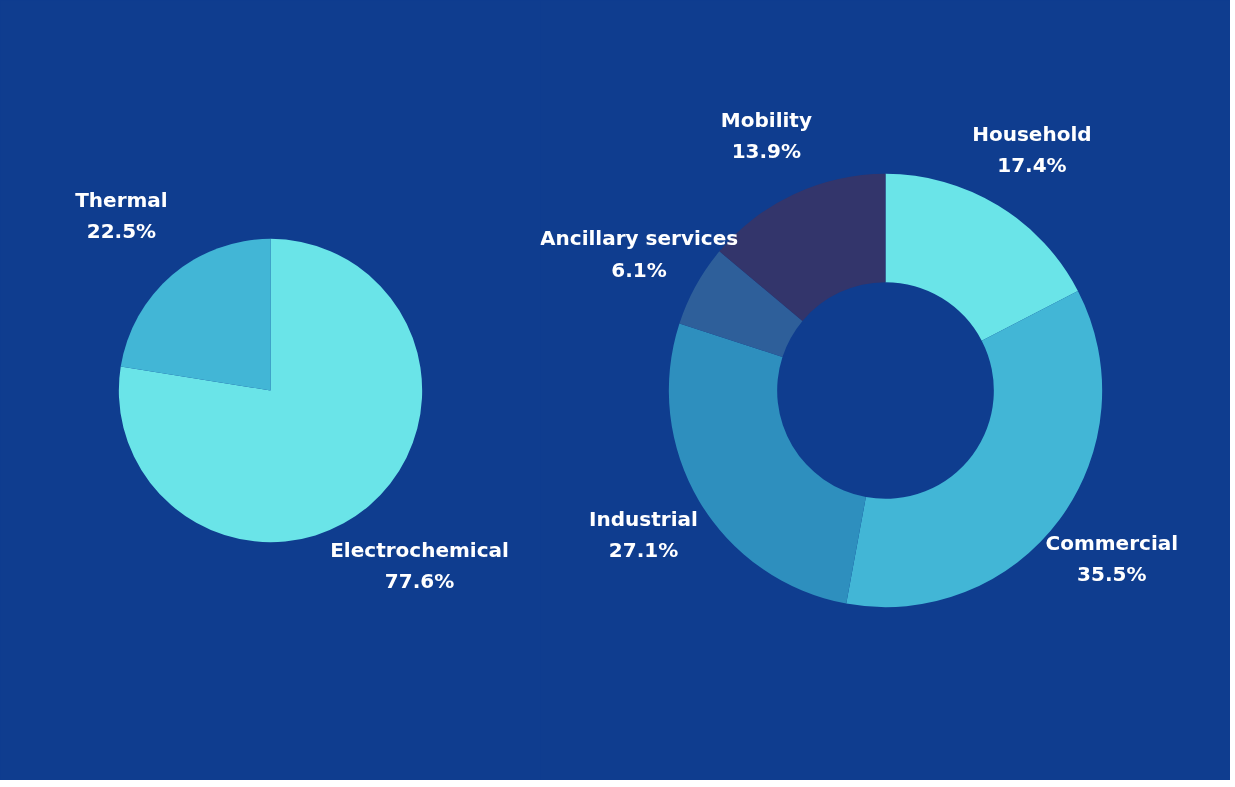 The width and height of the screenshot is (1235, 787). I want to click on data-label: 35.5%, so click(1112, 573).